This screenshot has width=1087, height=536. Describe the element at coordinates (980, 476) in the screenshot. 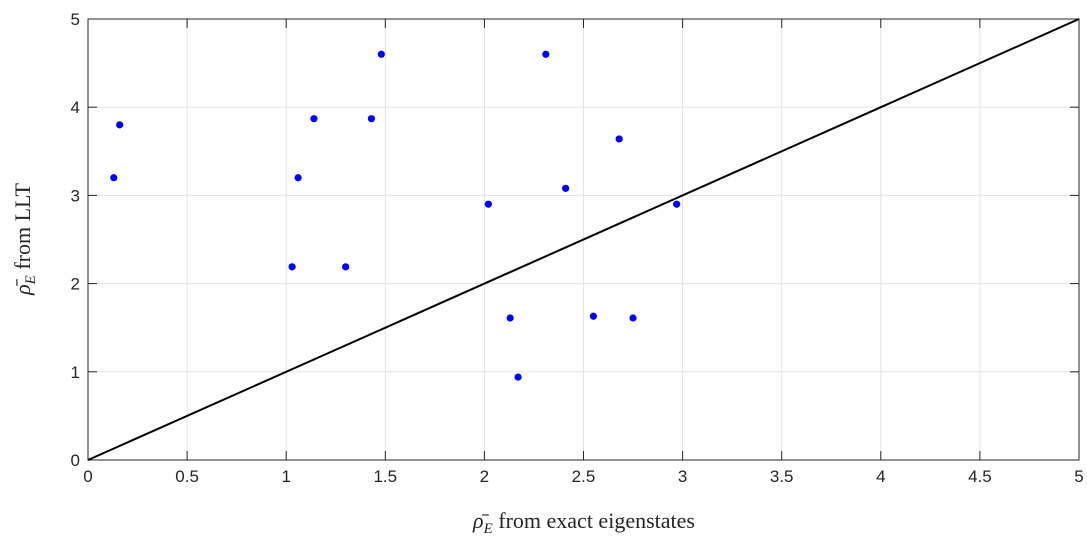

I see `x-tick-label: 4.5` at that location.